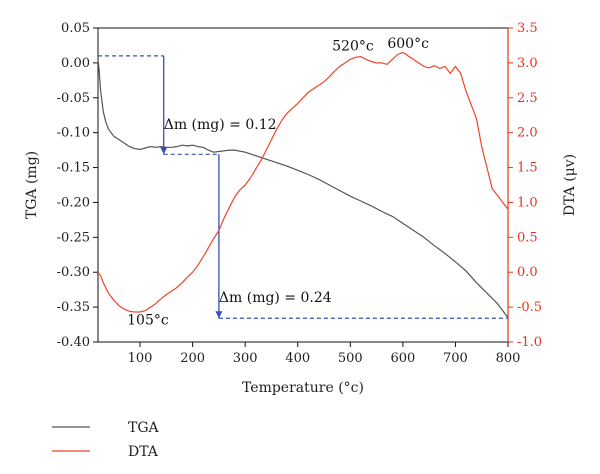 The height and width of the screenshot is (474, 600). What do you see at coordinates (73, 342) in the screenshot?
I see `left-tick-label: -0.40` at bounding box center [73, 342].